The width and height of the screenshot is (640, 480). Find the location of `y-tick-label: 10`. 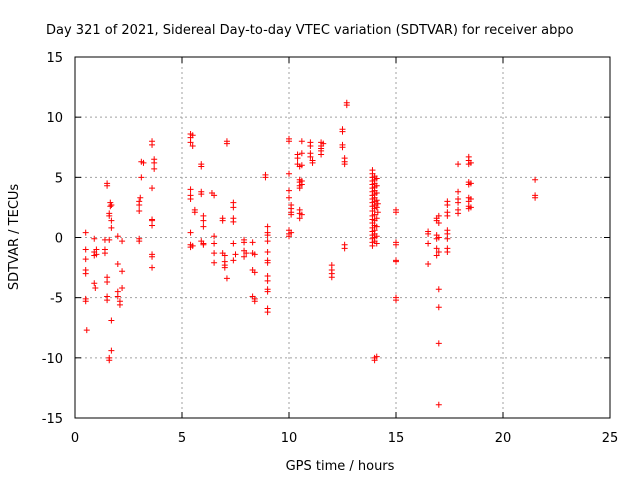

y-tick-label: 10 is located at coordinates (54, 118).